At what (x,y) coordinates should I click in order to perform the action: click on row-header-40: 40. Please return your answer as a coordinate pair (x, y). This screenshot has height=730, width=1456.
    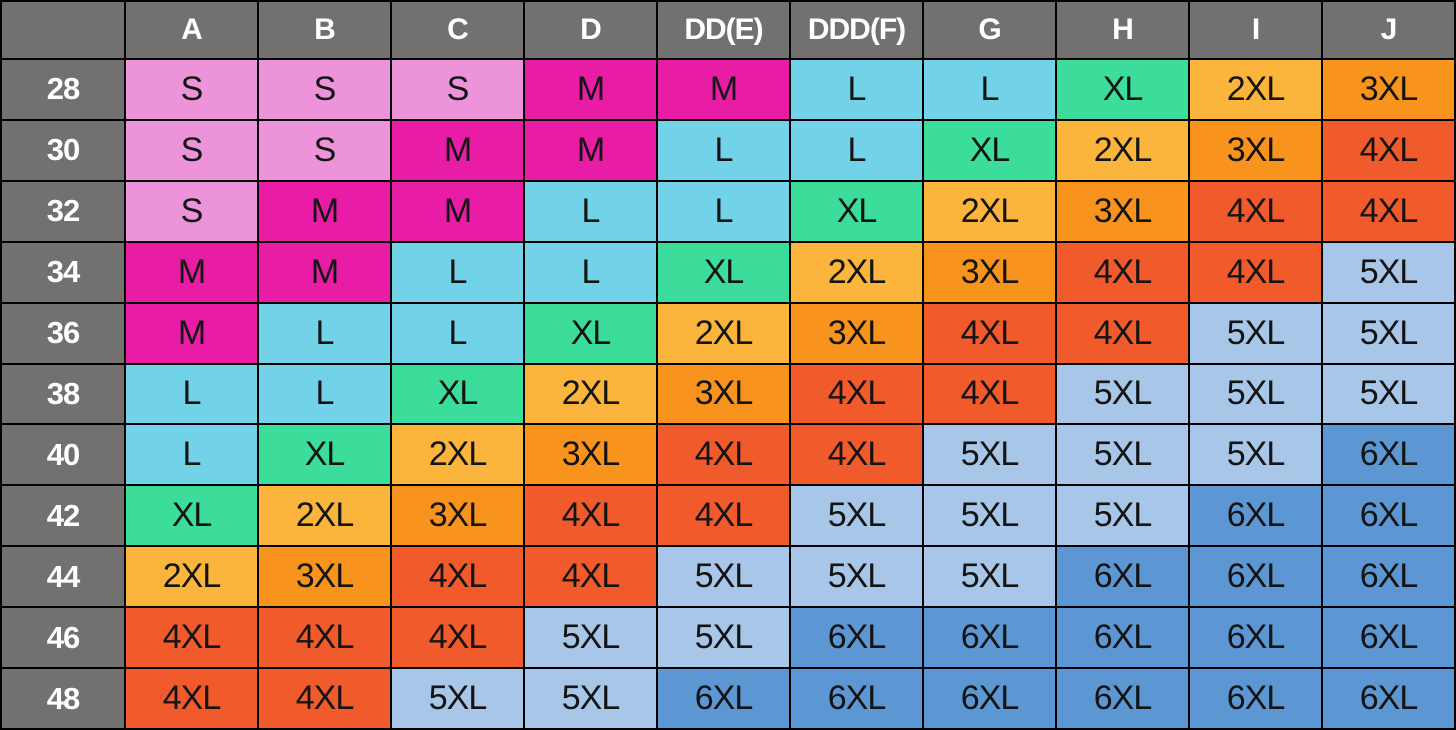
    Looking at the image, I should click on (63, 455).